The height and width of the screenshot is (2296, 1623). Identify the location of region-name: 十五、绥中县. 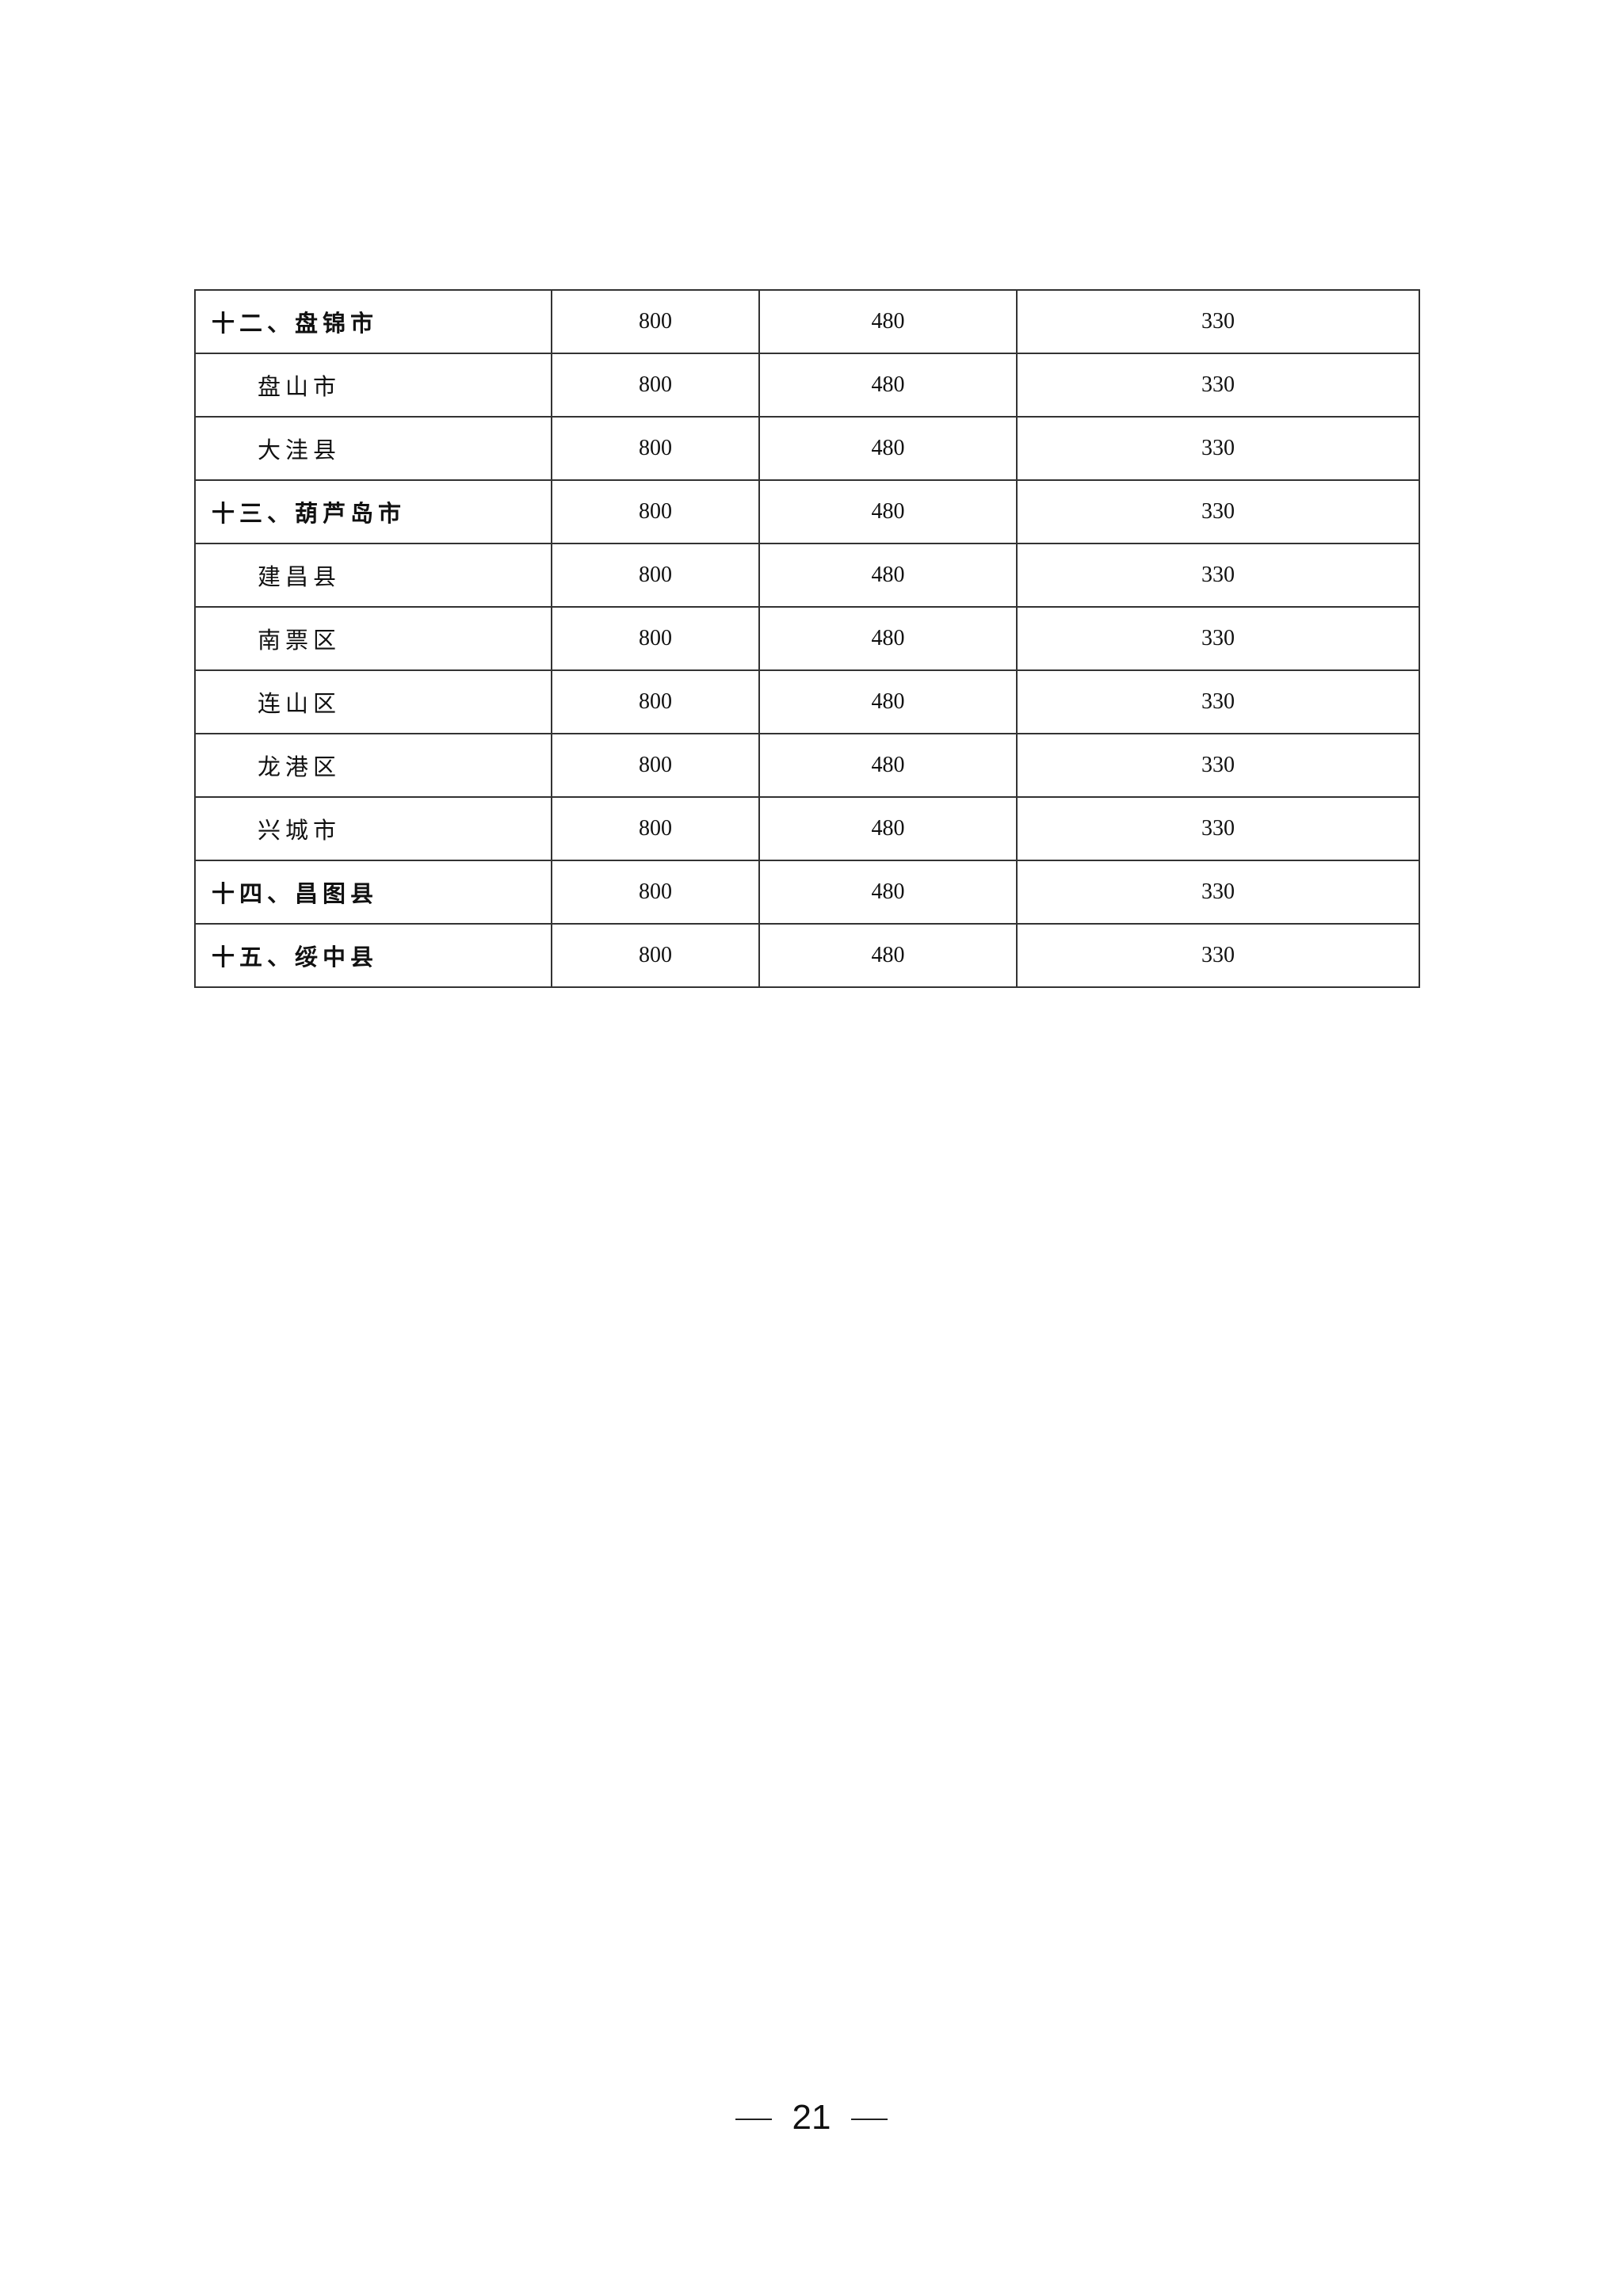
(373, 955).